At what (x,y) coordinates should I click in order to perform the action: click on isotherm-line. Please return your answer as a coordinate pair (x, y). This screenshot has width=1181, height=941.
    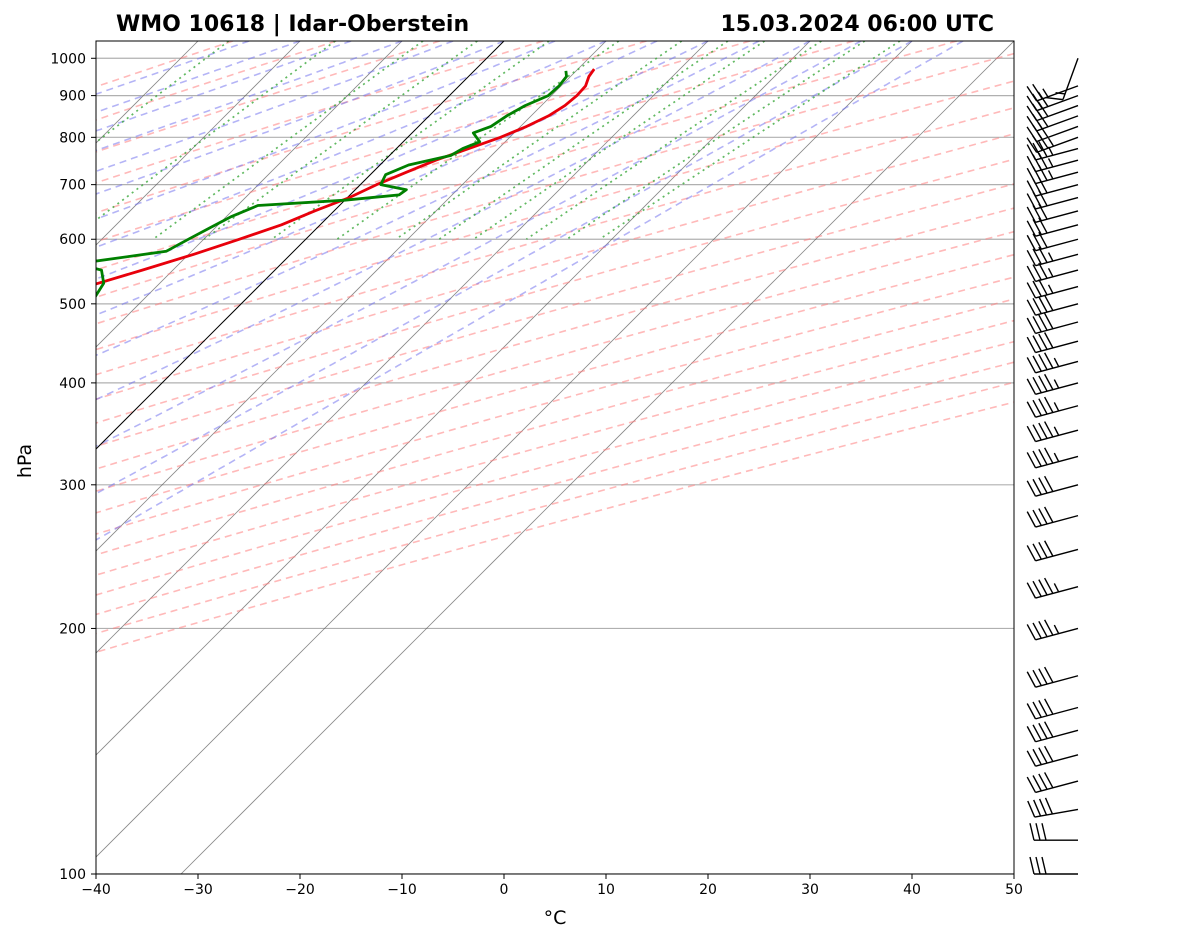
    Looking at the image, I should click on (198, 143).